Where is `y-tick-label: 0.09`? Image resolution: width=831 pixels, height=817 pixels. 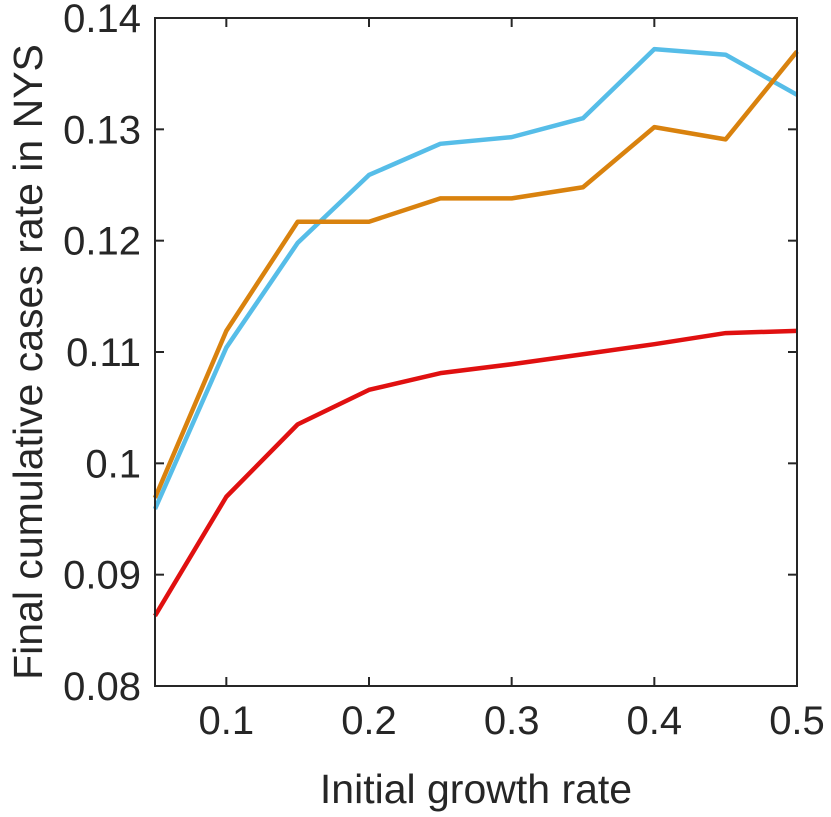
y-tick-label: 0.09 is located at coordinates (102, 576).